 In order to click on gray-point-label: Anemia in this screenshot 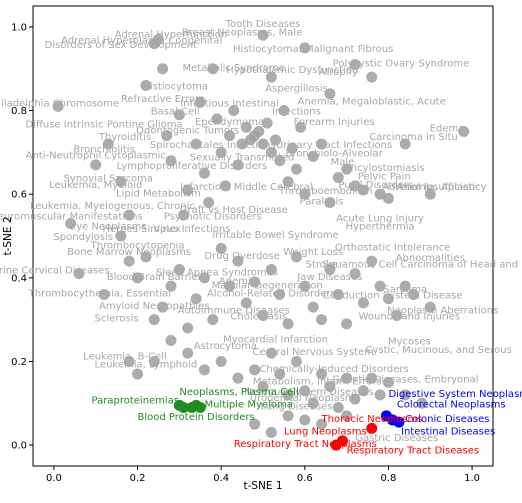, I will do `click(238, 281)`.